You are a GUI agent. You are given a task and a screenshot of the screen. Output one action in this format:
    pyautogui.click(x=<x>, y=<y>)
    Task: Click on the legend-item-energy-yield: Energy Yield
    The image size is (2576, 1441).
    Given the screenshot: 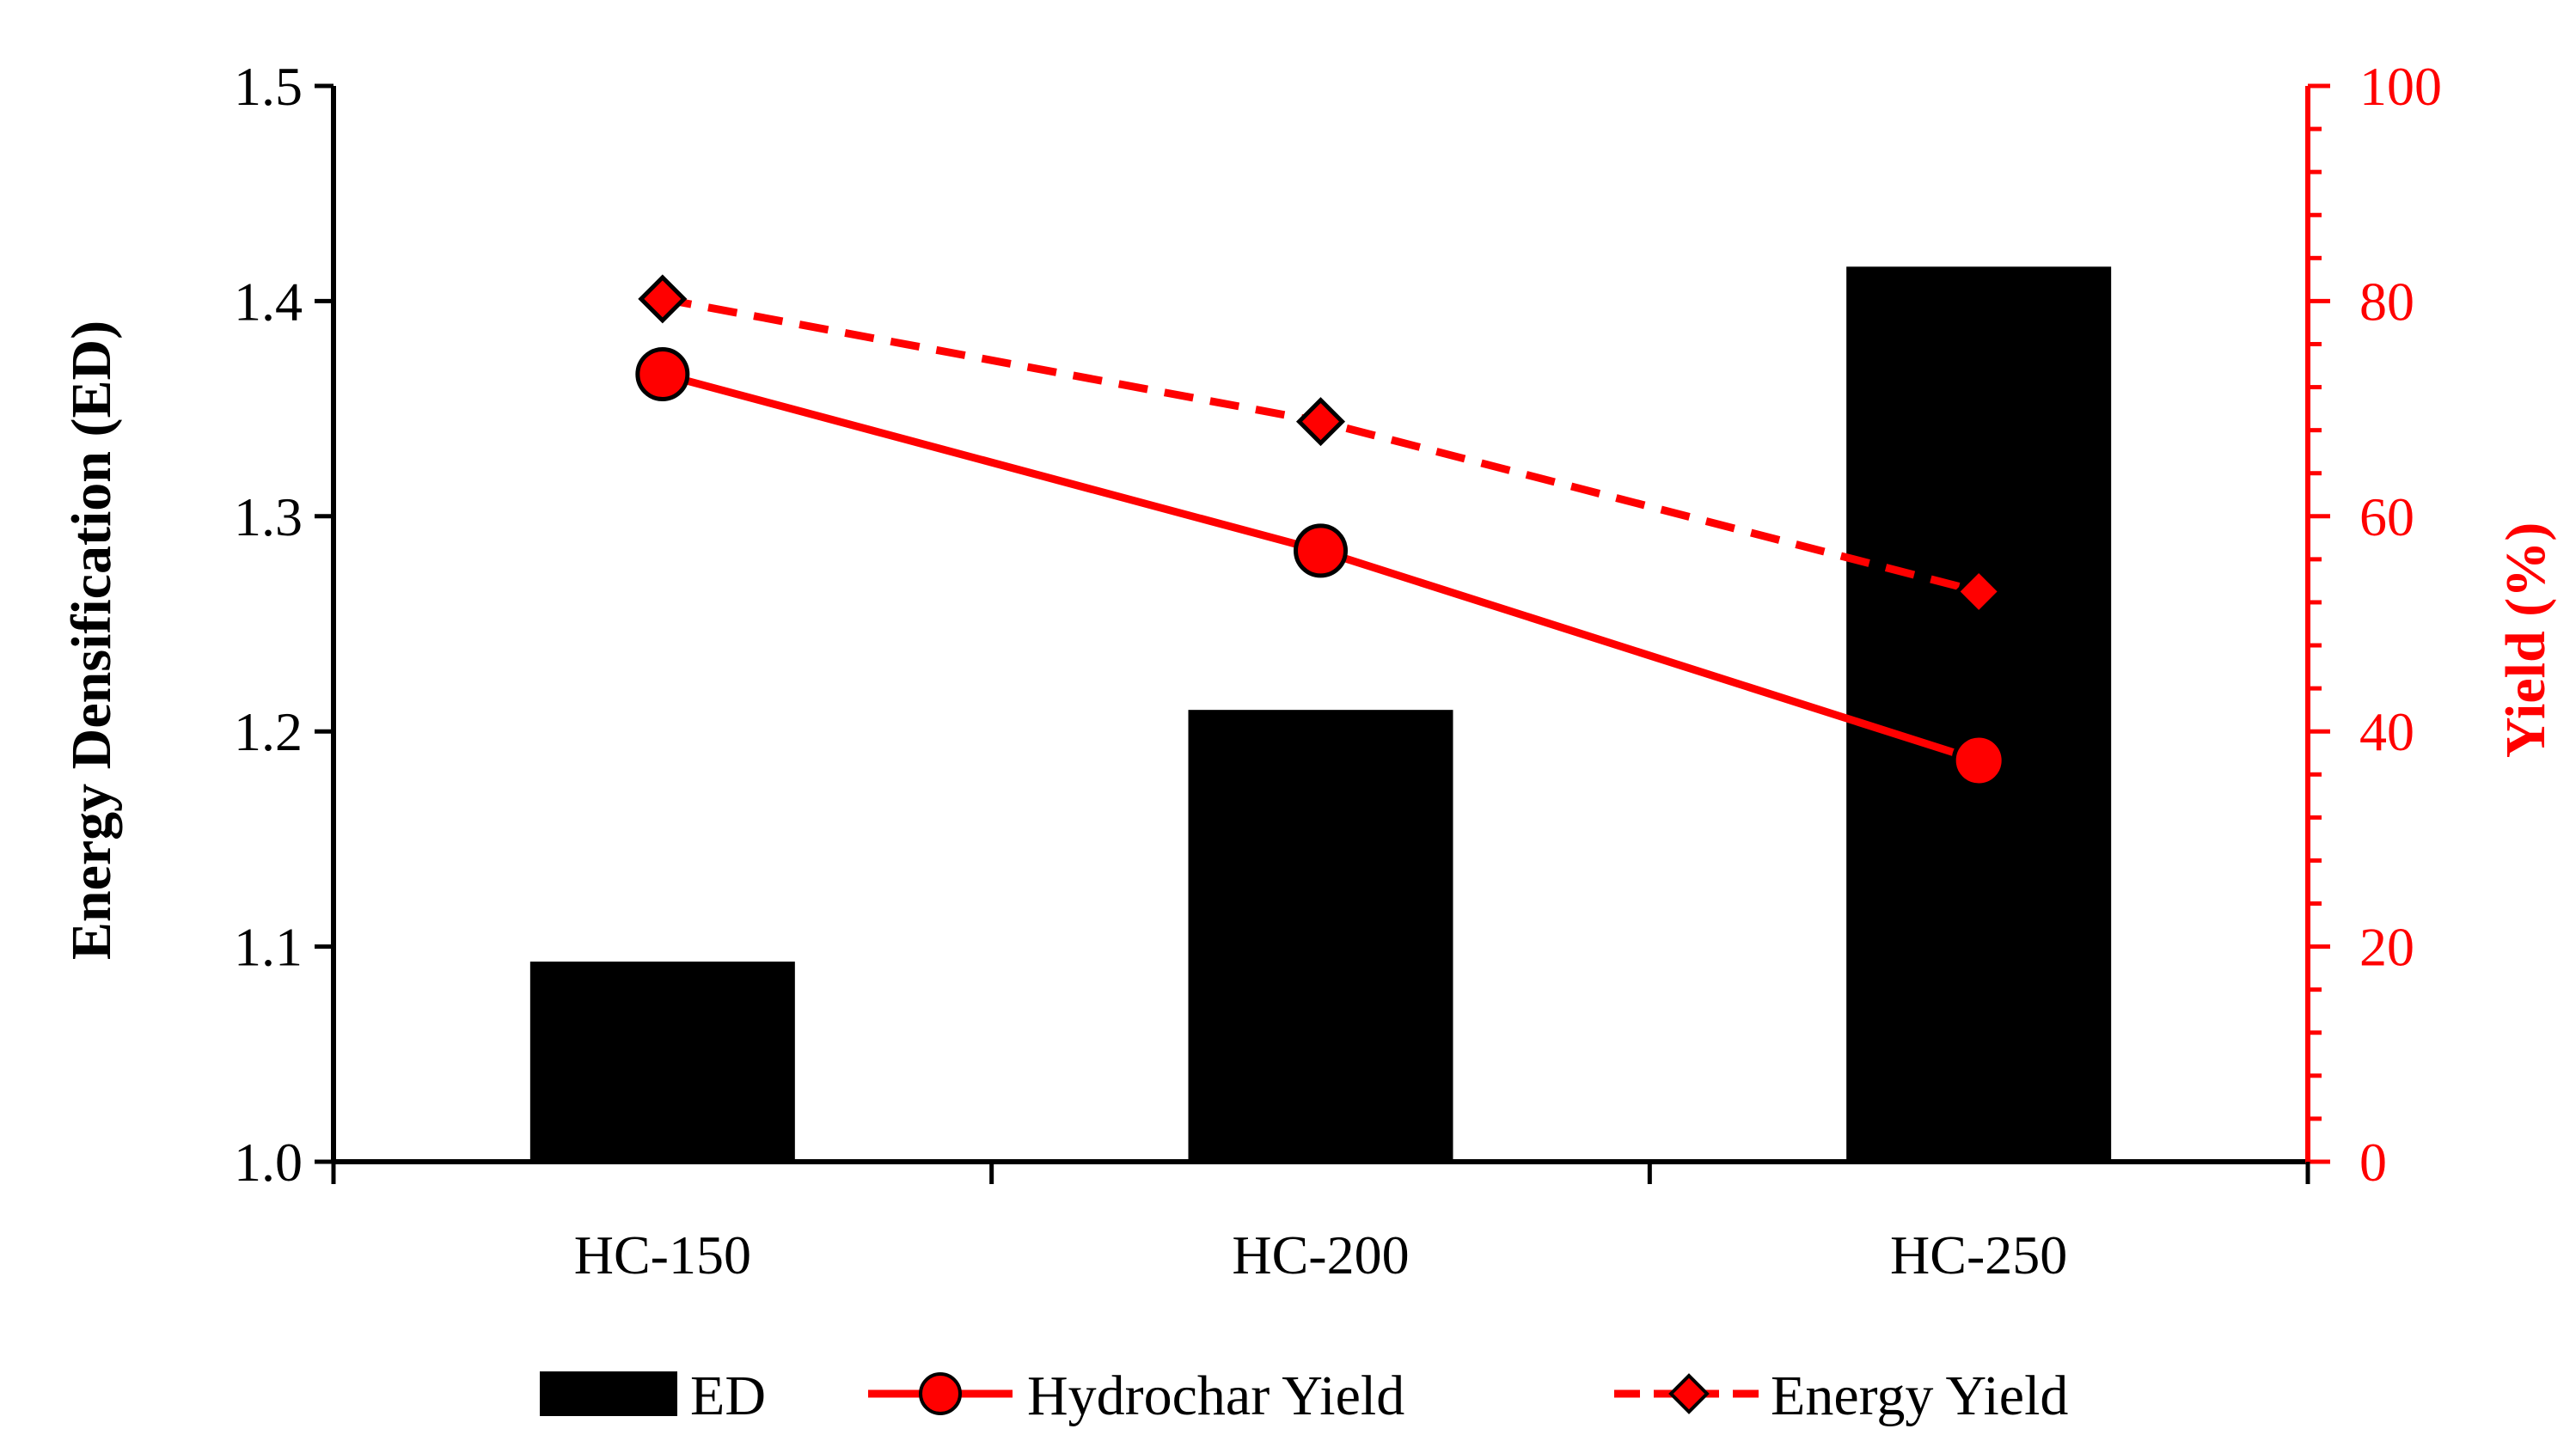 What is the action you would take?
    pyautogui.click(x=1841, y=1396)
    